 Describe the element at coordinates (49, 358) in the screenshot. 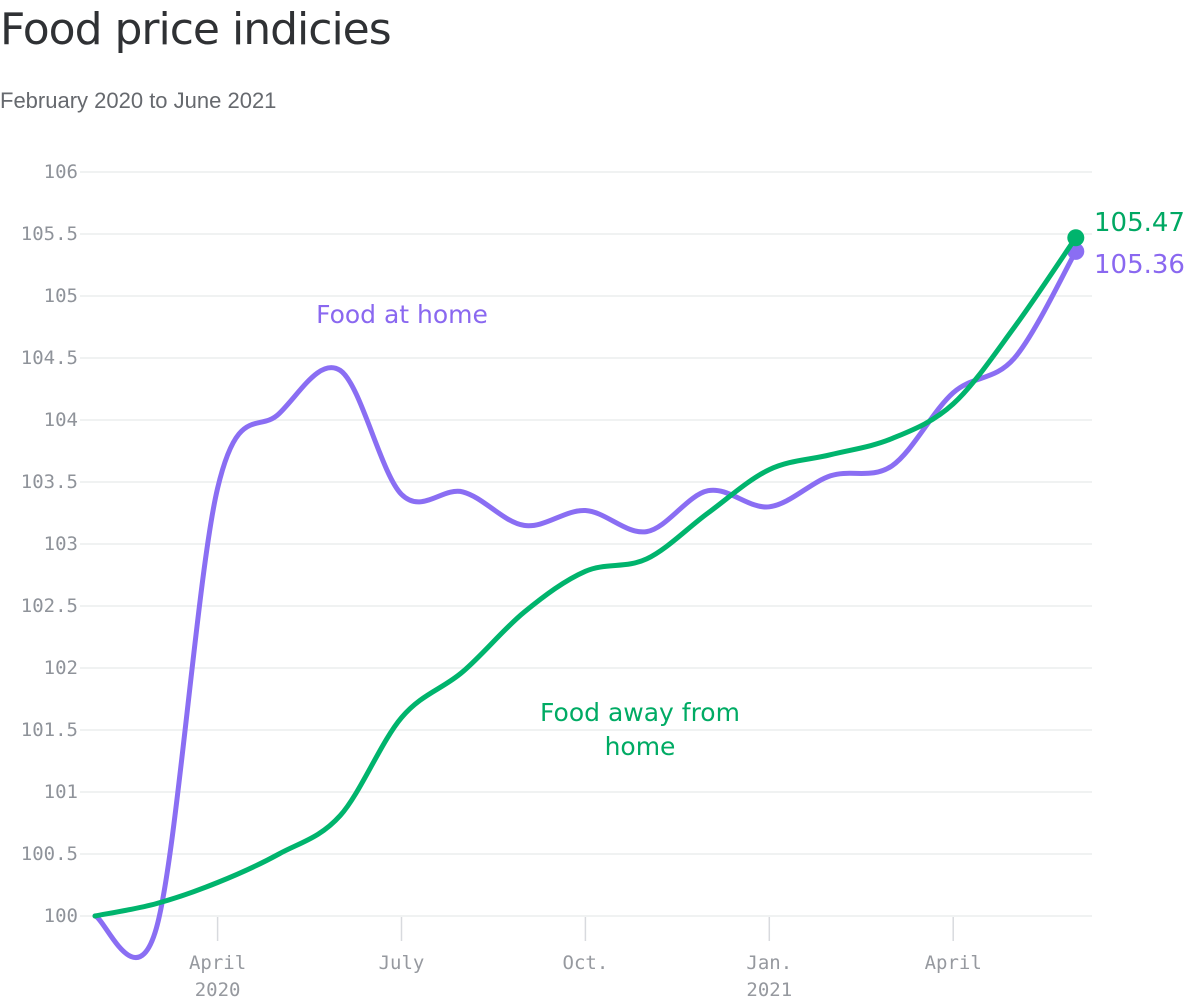

I see `y-axis-label: 104.5` at that location.